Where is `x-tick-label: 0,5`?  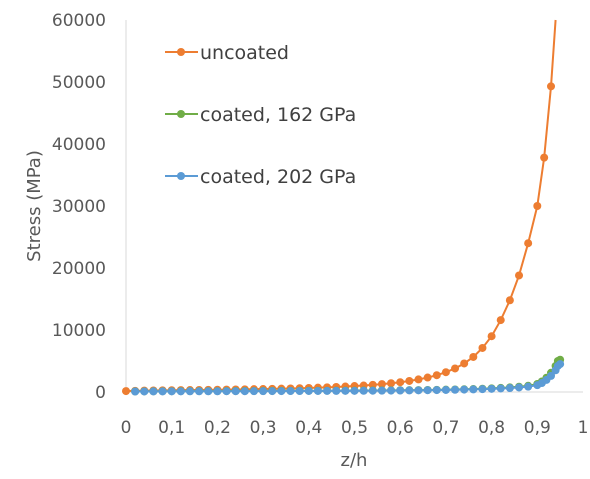
x-tick-label: 0,5 is located at coordinates (354, 428).